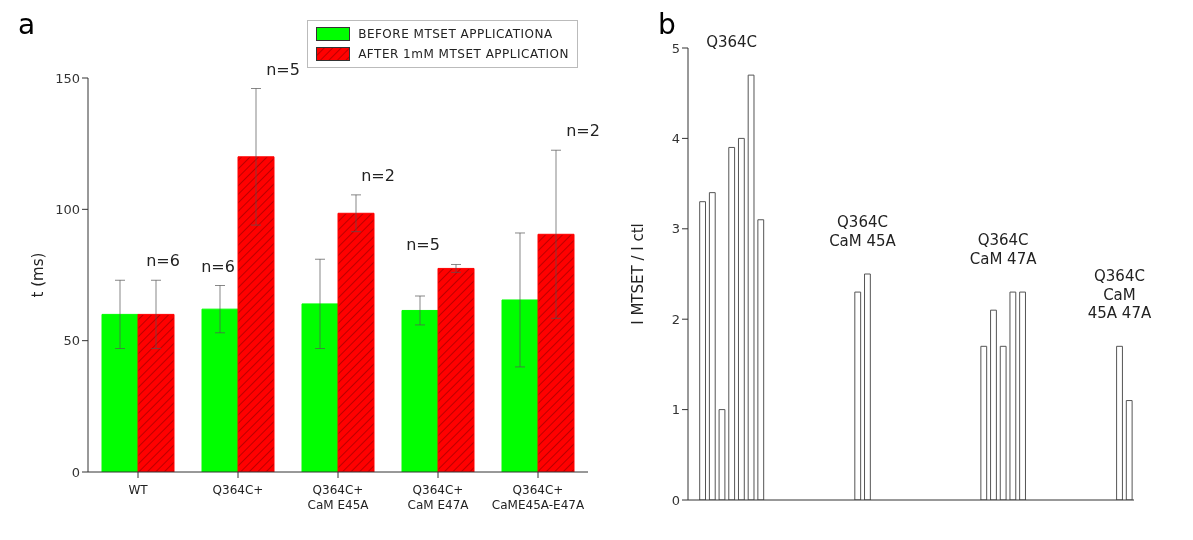  I want to click on x-tick-label: WT, so click(138, 490).